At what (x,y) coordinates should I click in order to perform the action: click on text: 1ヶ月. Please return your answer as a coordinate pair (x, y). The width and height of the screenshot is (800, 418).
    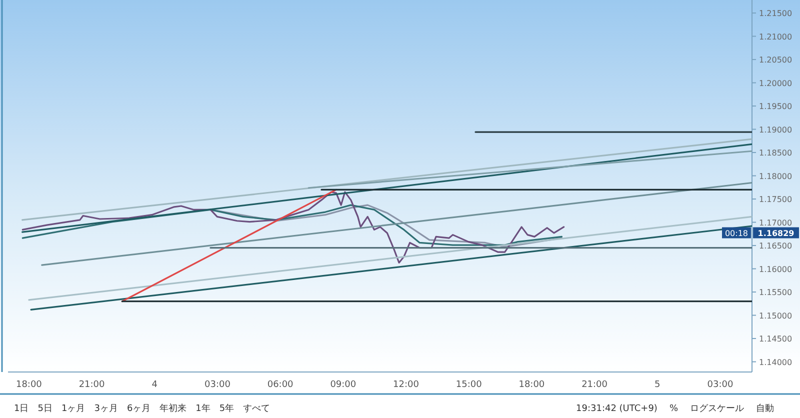
    Looking at the image, I should click on (73, 409).